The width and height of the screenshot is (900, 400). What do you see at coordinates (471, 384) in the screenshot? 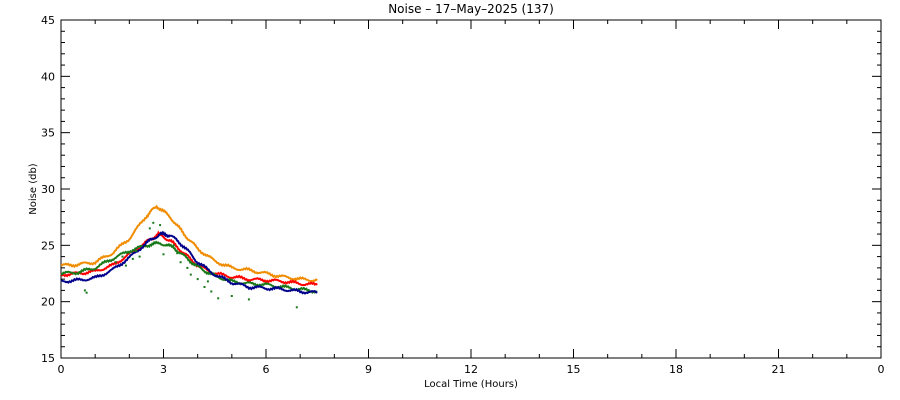
I see `x-axis-label: Local Time (Hours)` at bounding box center [471, 384].